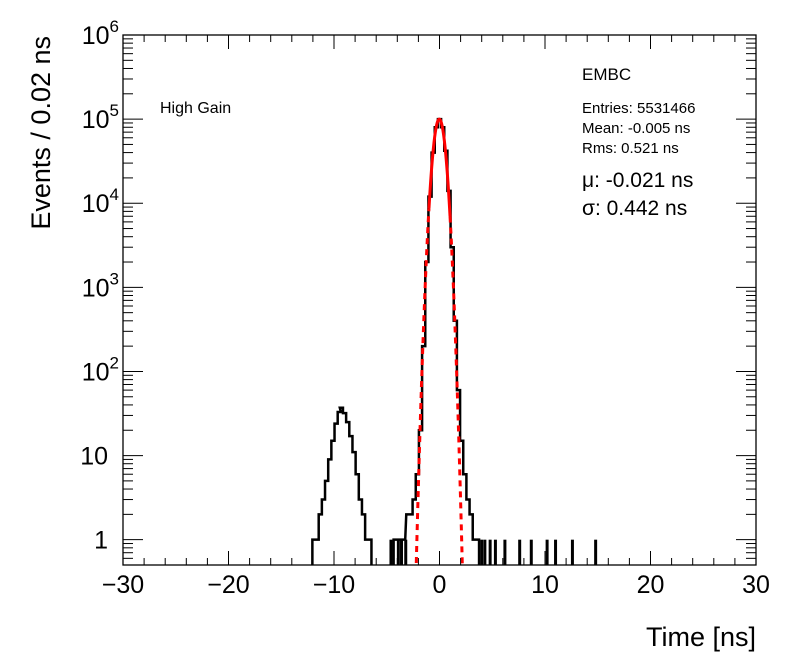 Image resolution: width=796 pixels, height=672 pixels. I want to click on fit-curve-dashed-left, so click(422, 386).